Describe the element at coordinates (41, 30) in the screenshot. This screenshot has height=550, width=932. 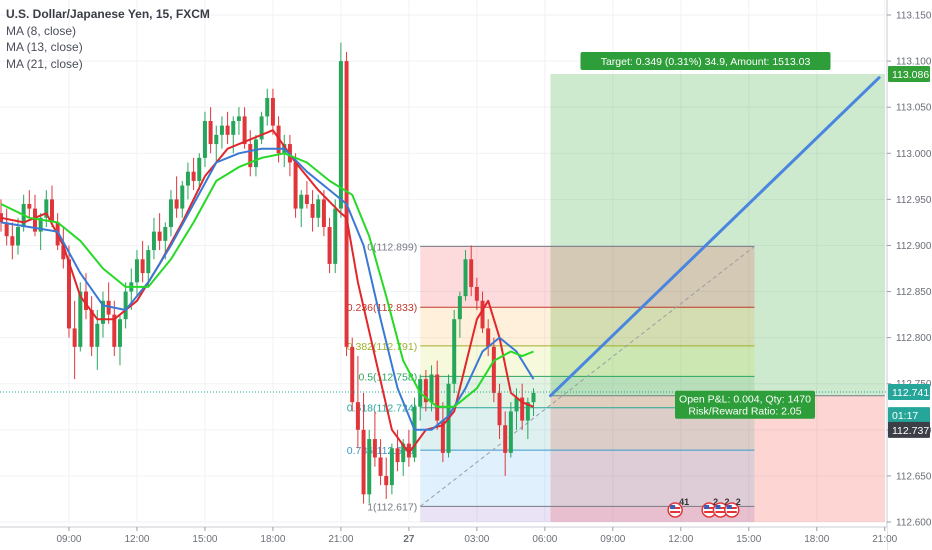
I see `legend-ma-8: MA (8, close)` at that location.